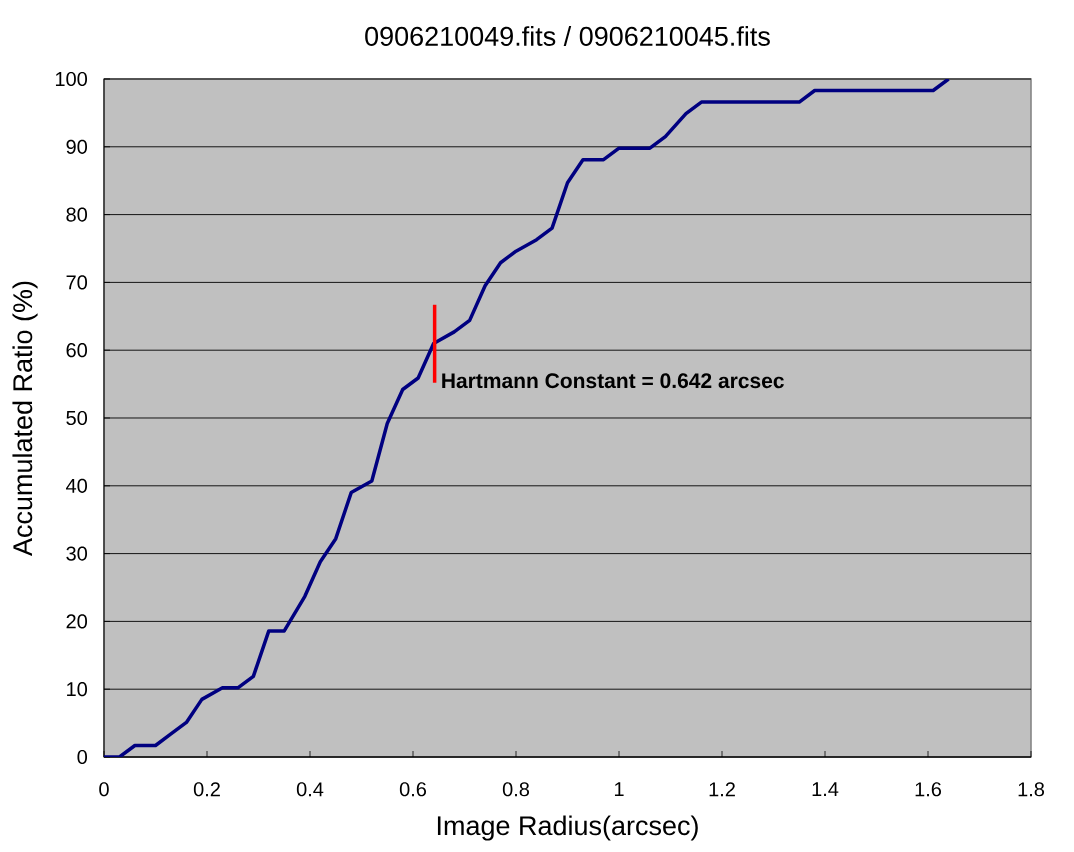 The width and height of the screenshot is (1074, 852). Describe the element at coordinates (516, 789) in the screenshot. I see `x-tick-label: 0.8` at that location.